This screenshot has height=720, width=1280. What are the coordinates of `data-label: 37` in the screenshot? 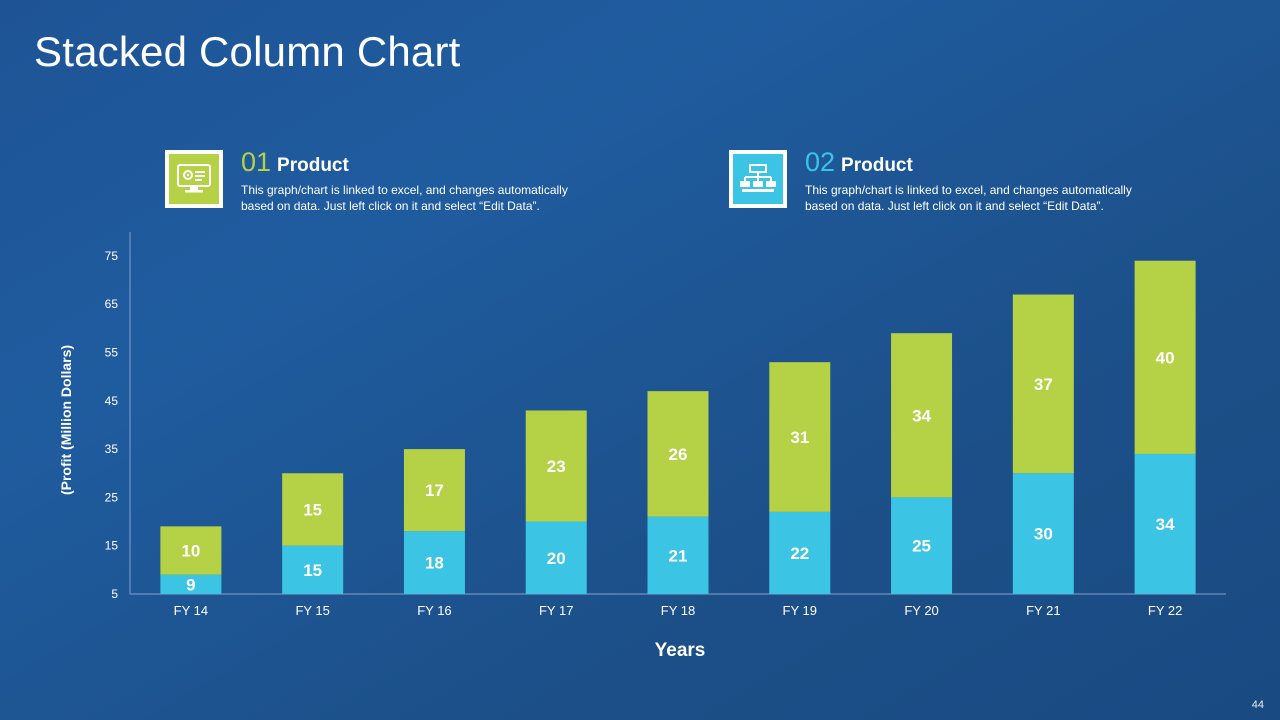 It's located at (1043, 384).